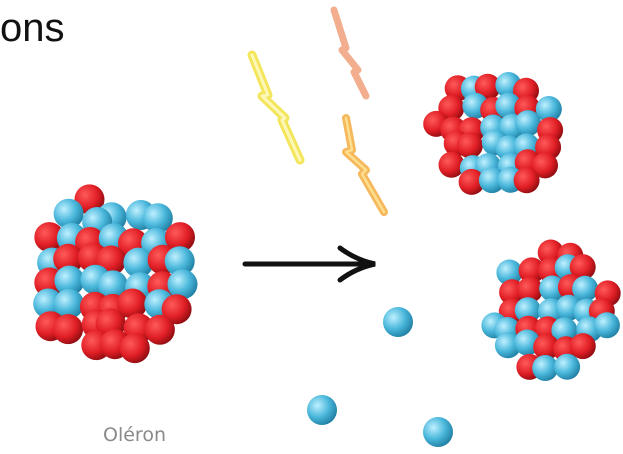 The height and width of the screenshot is (454, 623). What do you see at coordinates (32, 28) in the screenshot?
I see `page-title: ons` at bounding box center [32, 28].